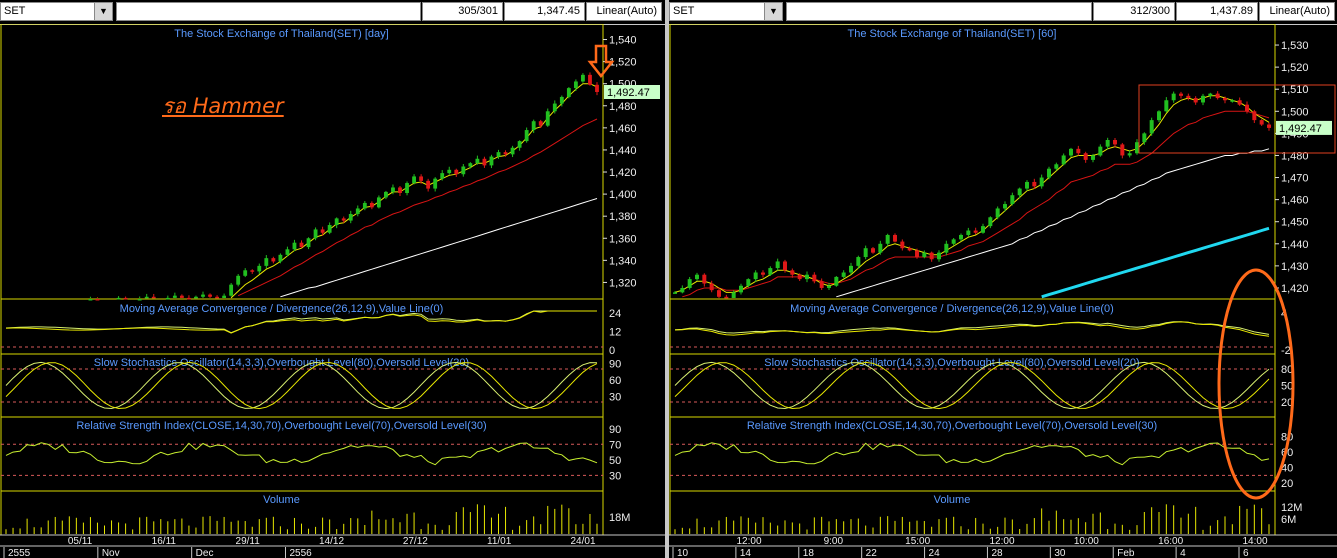 Image resolution: width=1337 pixels, height=558 pixels. What do you see at coordinates (619, 518) in the screenshot?
I see `volume-tick-label: 18M` at bounding box center [619, 518].